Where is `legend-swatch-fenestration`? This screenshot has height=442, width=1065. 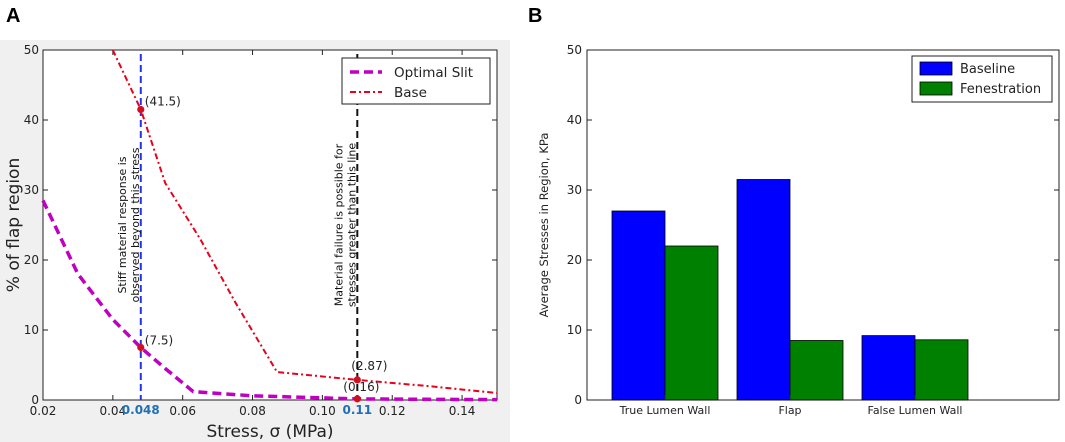 legend-swatch-fenestration is located at coordinates (936, 88).